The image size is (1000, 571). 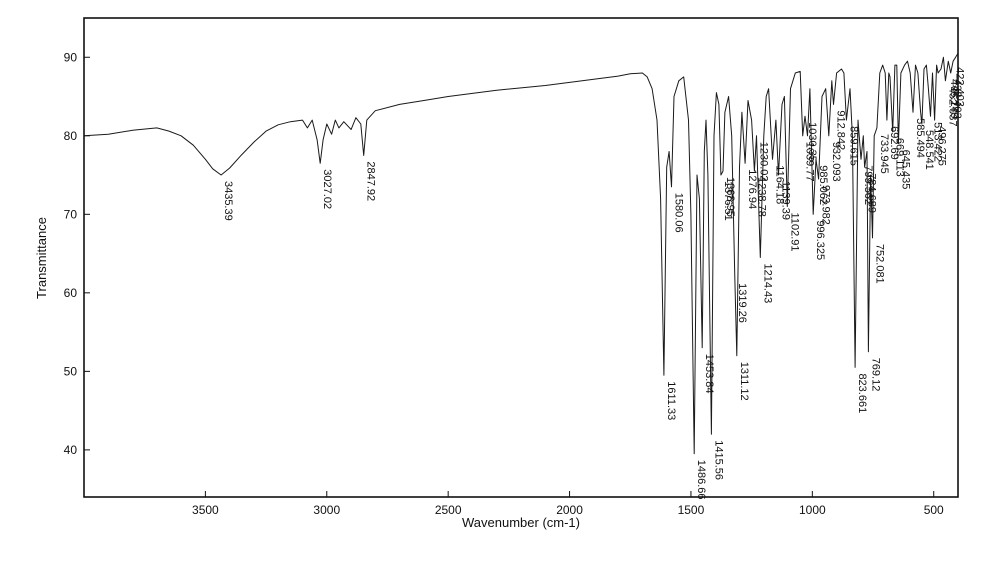 I want to click on y-tick-label: 70, so click(x=71, y=214).